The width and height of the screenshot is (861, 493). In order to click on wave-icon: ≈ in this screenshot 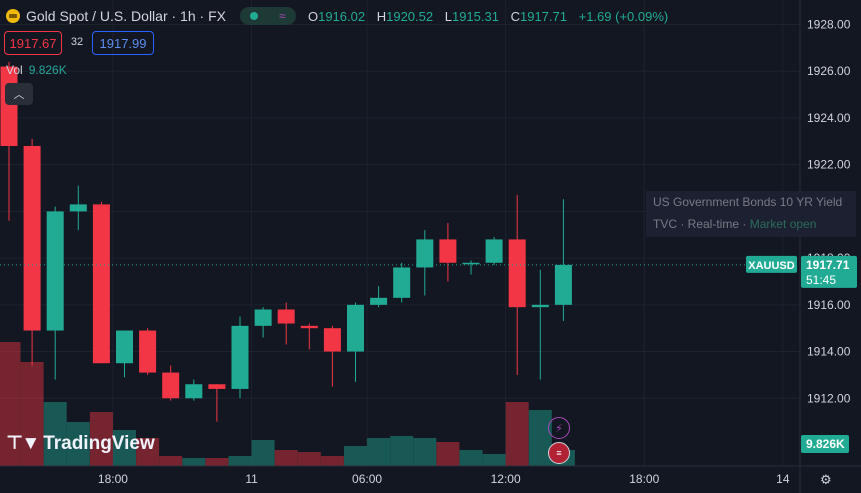, I will do `click(282, 16)`.